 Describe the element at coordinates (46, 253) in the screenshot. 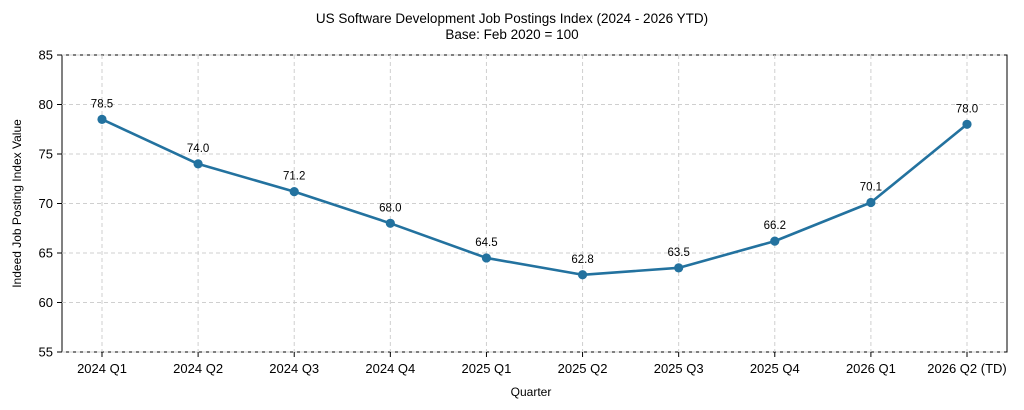

I see `y-tick-label: 65` at that location.